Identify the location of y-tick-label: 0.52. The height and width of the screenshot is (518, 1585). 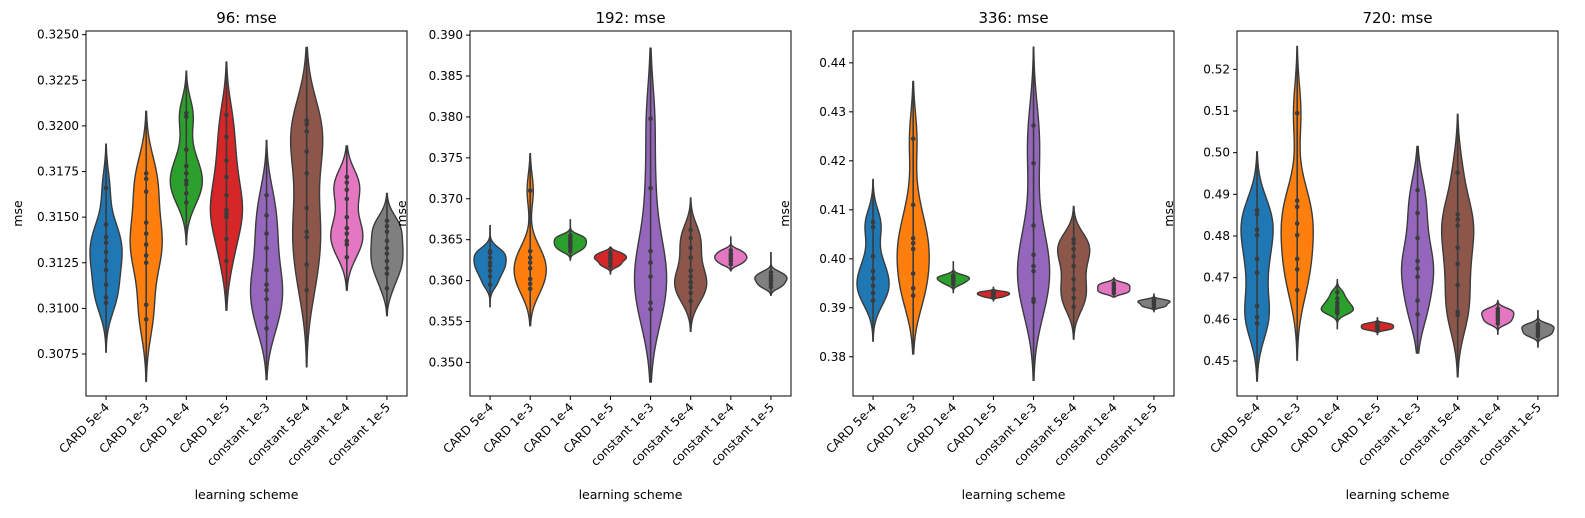
(1216, 69).